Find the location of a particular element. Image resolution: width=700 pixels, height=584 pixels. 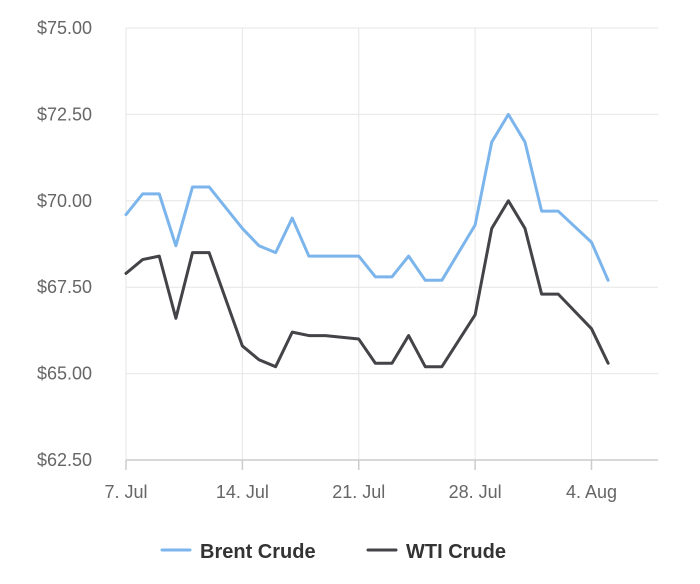

x-tick-label: 21. Jul is located at coordinates (358, 492).